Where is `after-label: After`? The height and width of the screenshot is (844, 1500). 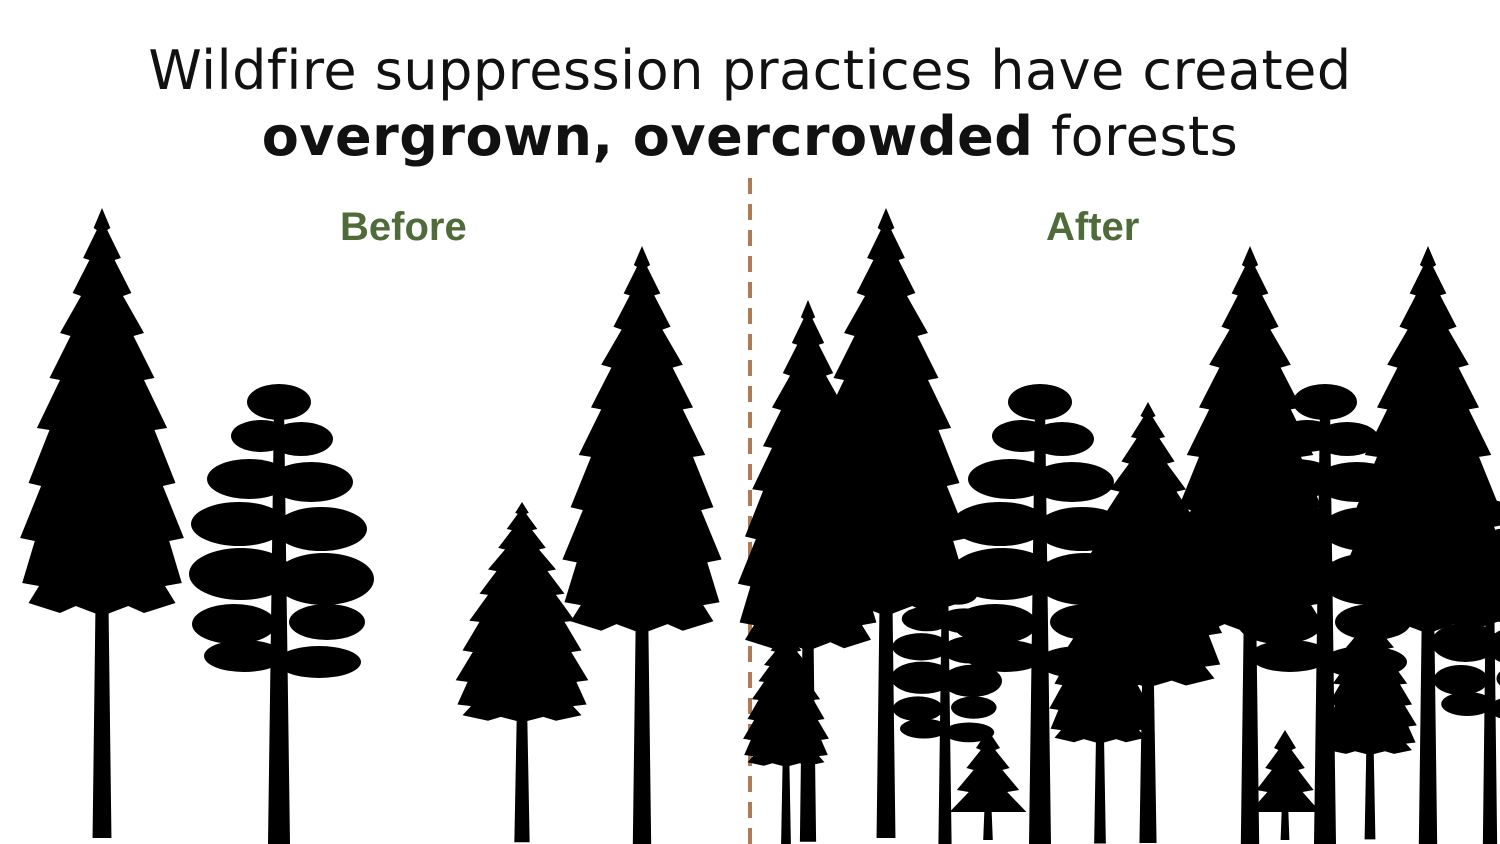 after-label: After is located at coordinates (1093, 227).